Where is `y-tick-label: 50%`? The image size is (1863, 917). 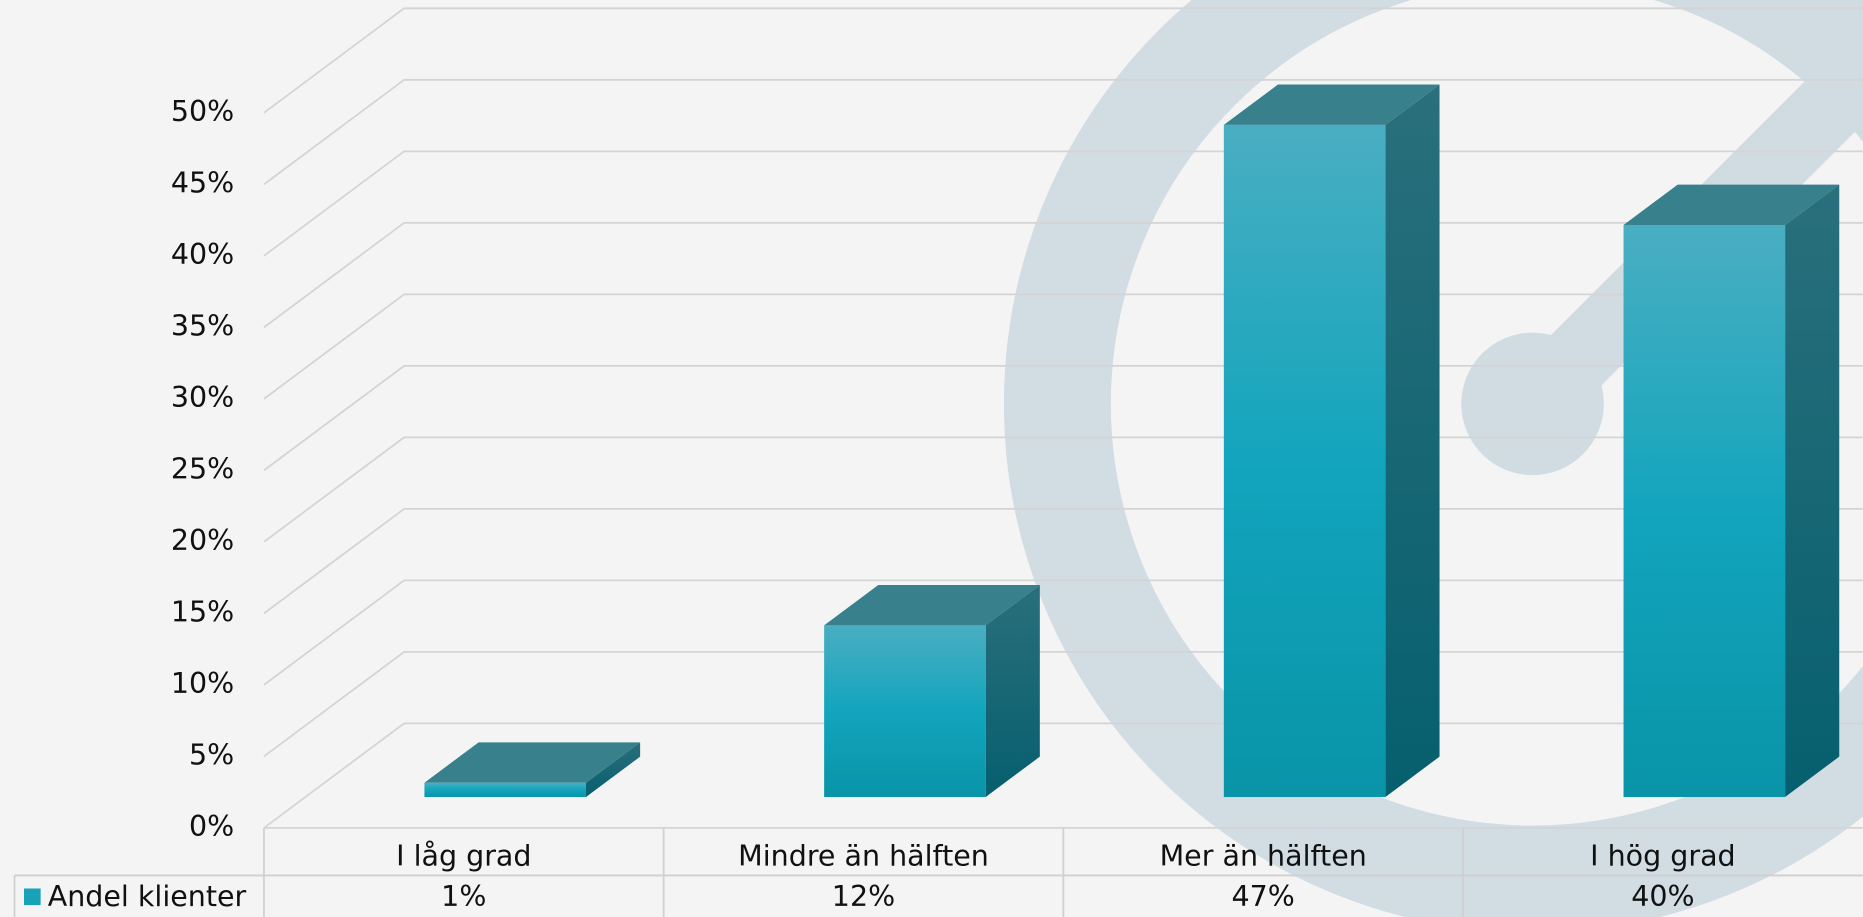 y-tick-label: 50% is located at coordinates (202, 111).